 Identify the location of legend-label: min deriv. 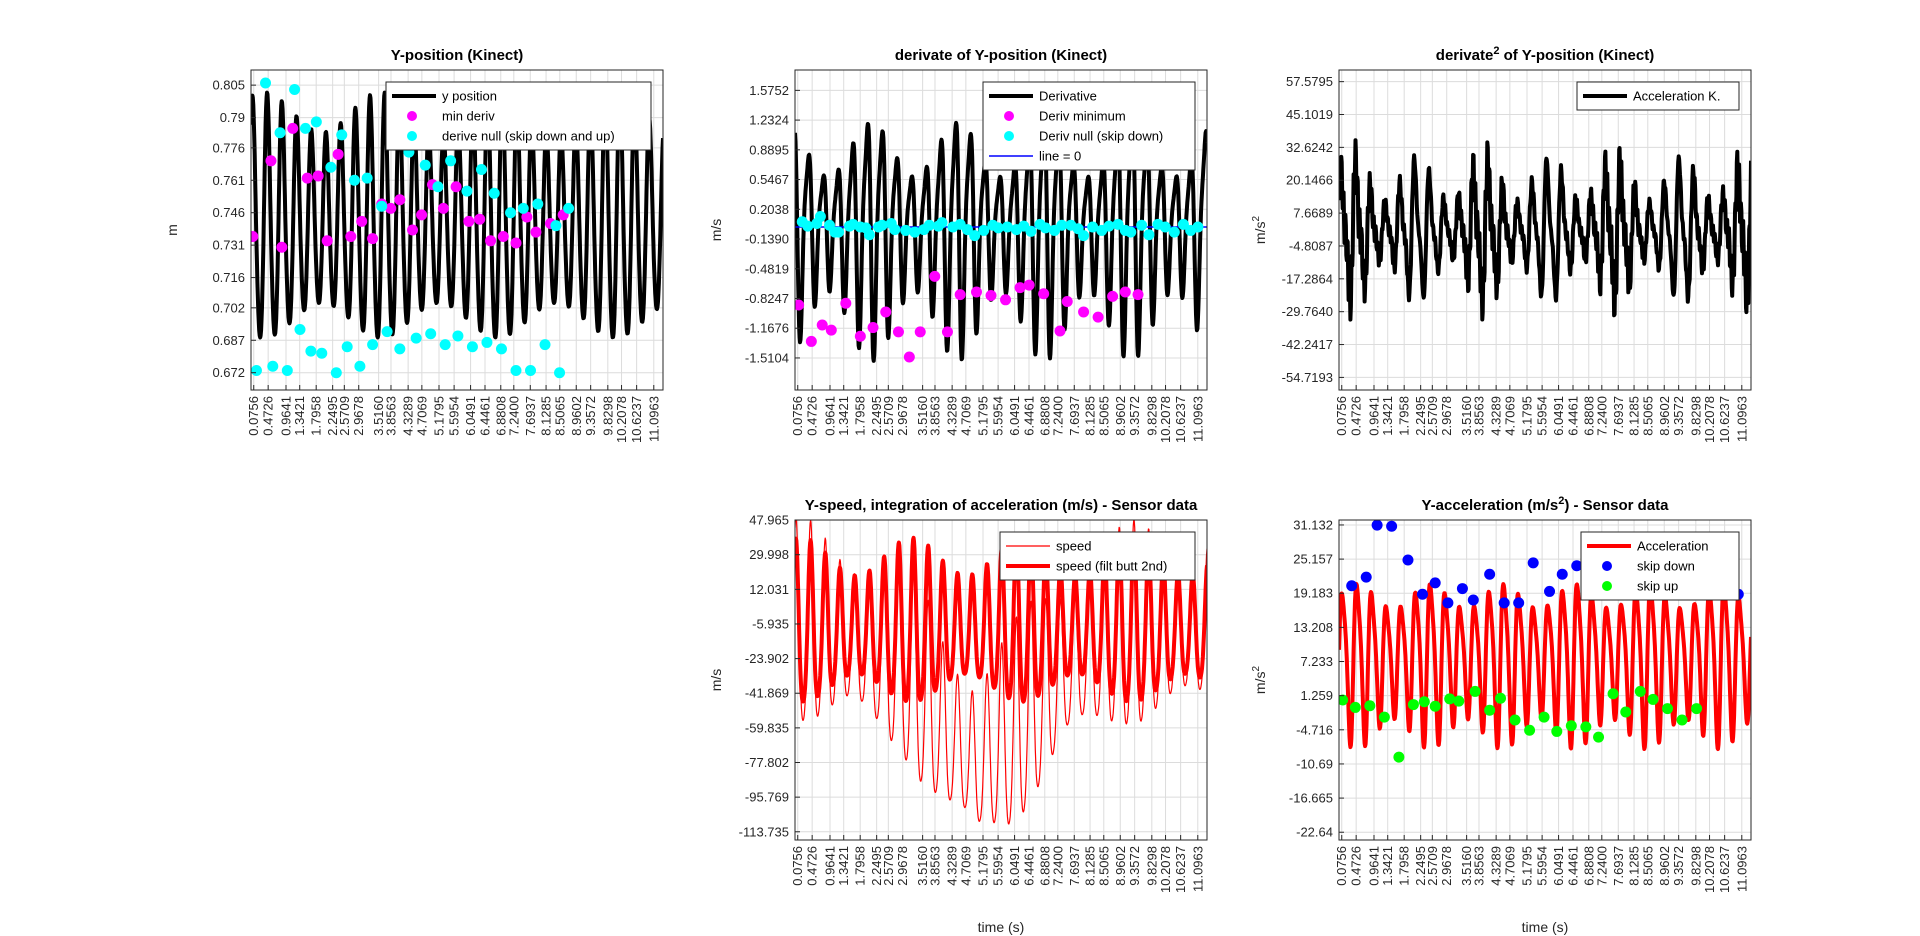
(468, 116).